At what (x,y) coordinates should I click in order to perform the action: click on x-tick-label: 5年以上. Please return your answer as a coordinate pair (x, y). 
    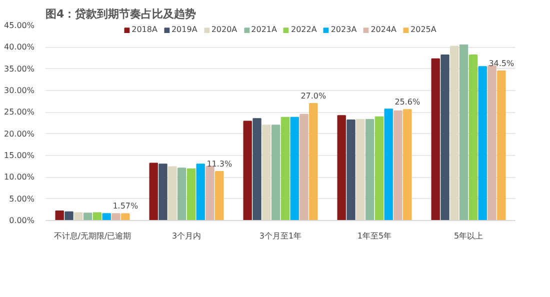
    Looking at the image, I should click on (469, 236).